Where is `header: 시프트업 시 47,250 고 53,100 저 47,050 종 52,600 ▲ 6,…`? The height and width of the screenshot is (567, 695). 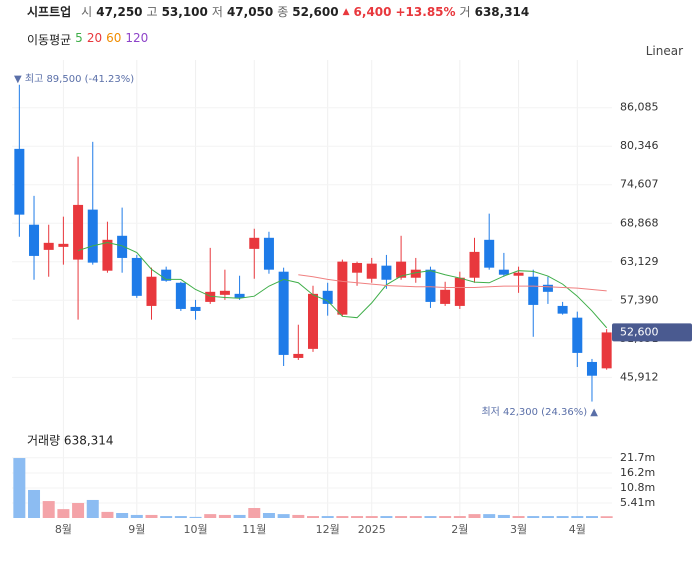 header: 시프트업 시 47,250 고 53,100 저 47,050 종 52,600 ▲ 6,… is located at coordinates (278, 11).